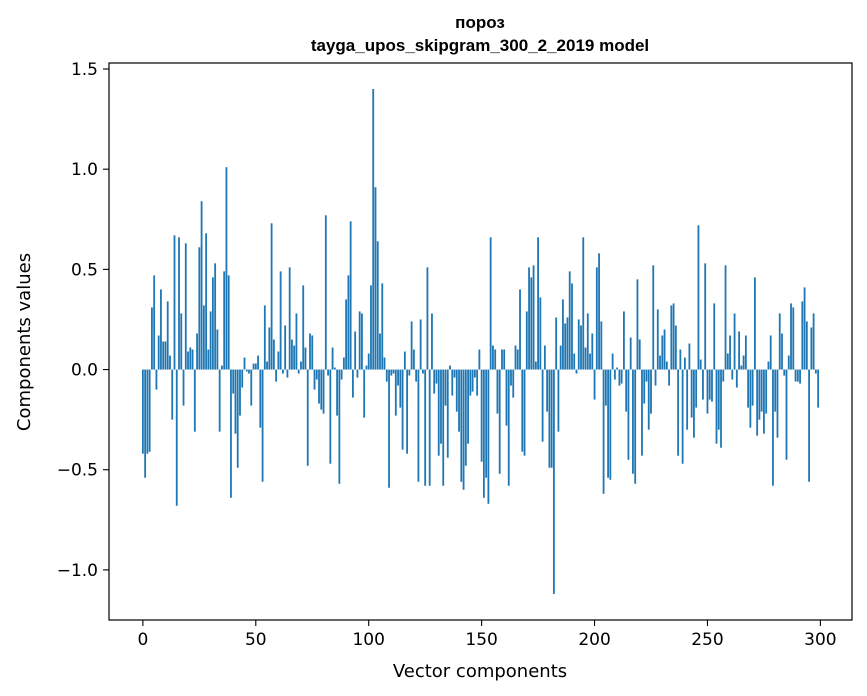 This screenshot has width=867, height=696. What do you see at coordinates (84, 270) in the screenshot?
I see `y-tick-label: 0.5` at bounding box center [84, 270].